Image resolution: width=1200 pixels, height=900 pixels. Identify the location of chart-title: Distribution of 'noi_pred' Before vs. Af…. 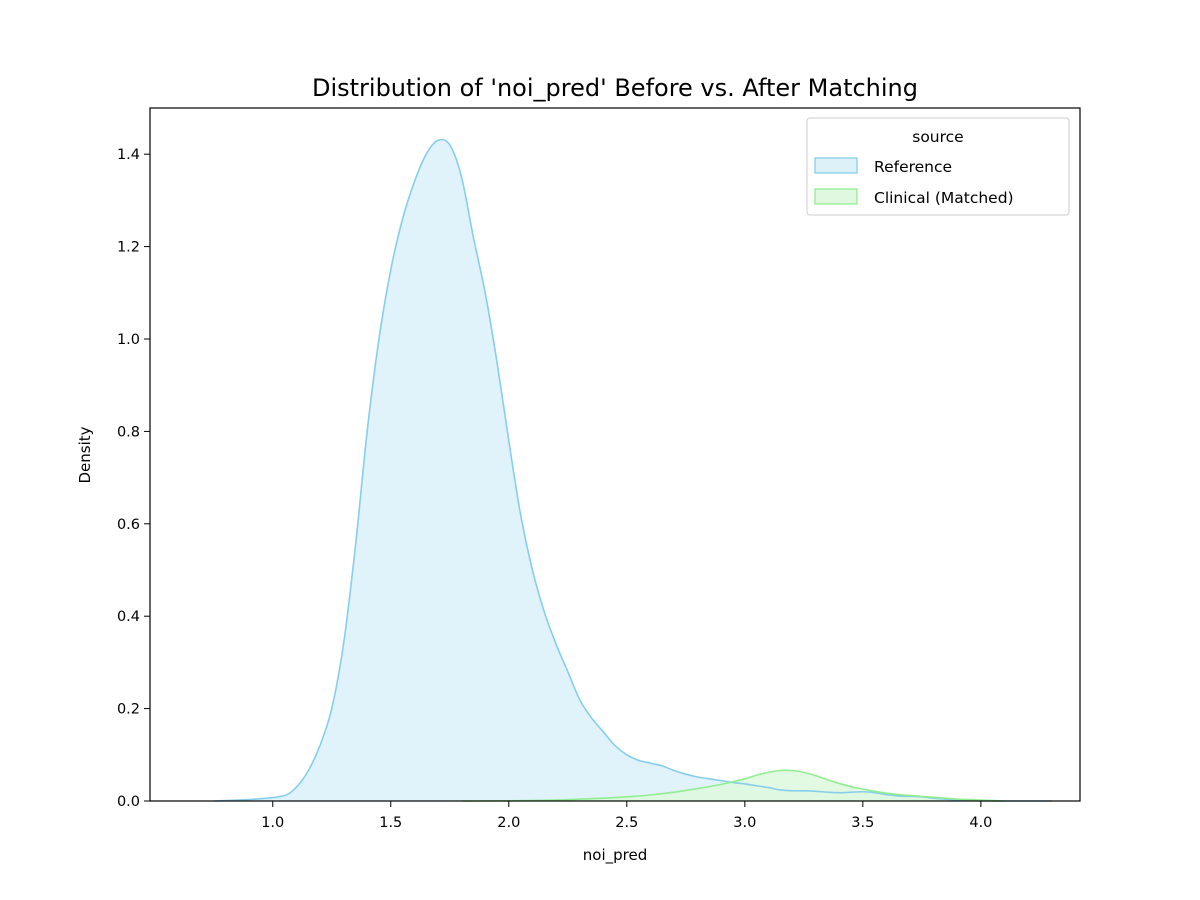
(615, 88).